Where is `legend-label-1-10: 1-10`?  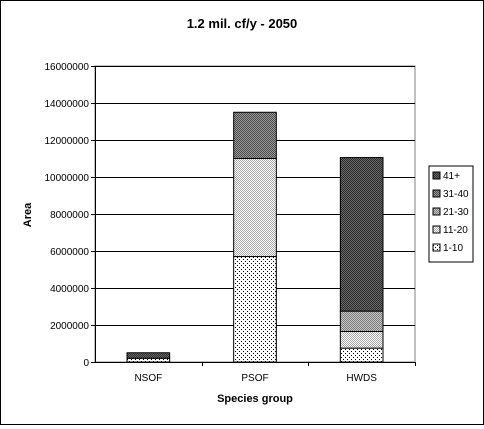
legend-label-1-10: 1-10 is located at coordinates (453, 248).